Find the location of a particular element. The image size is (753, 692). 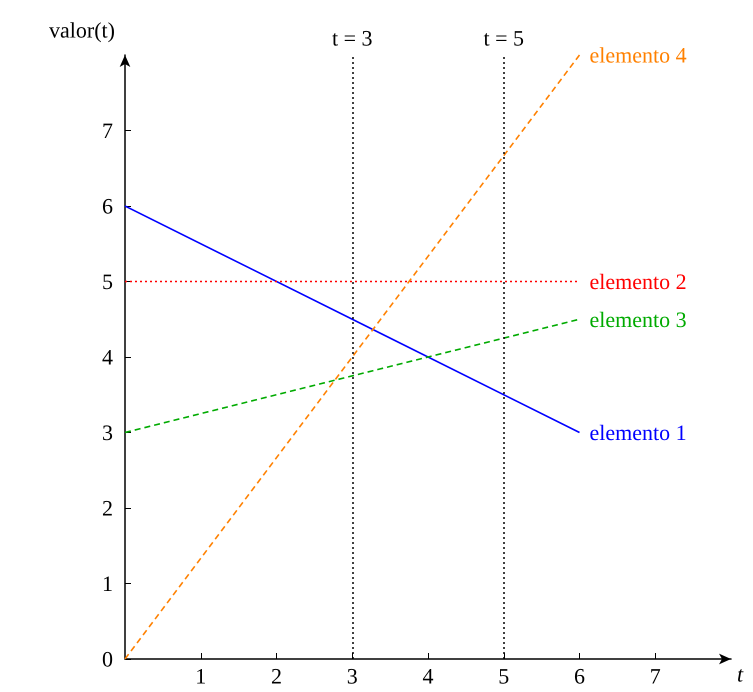

x-tick-label: 2 is located at coordinates (276, 676).